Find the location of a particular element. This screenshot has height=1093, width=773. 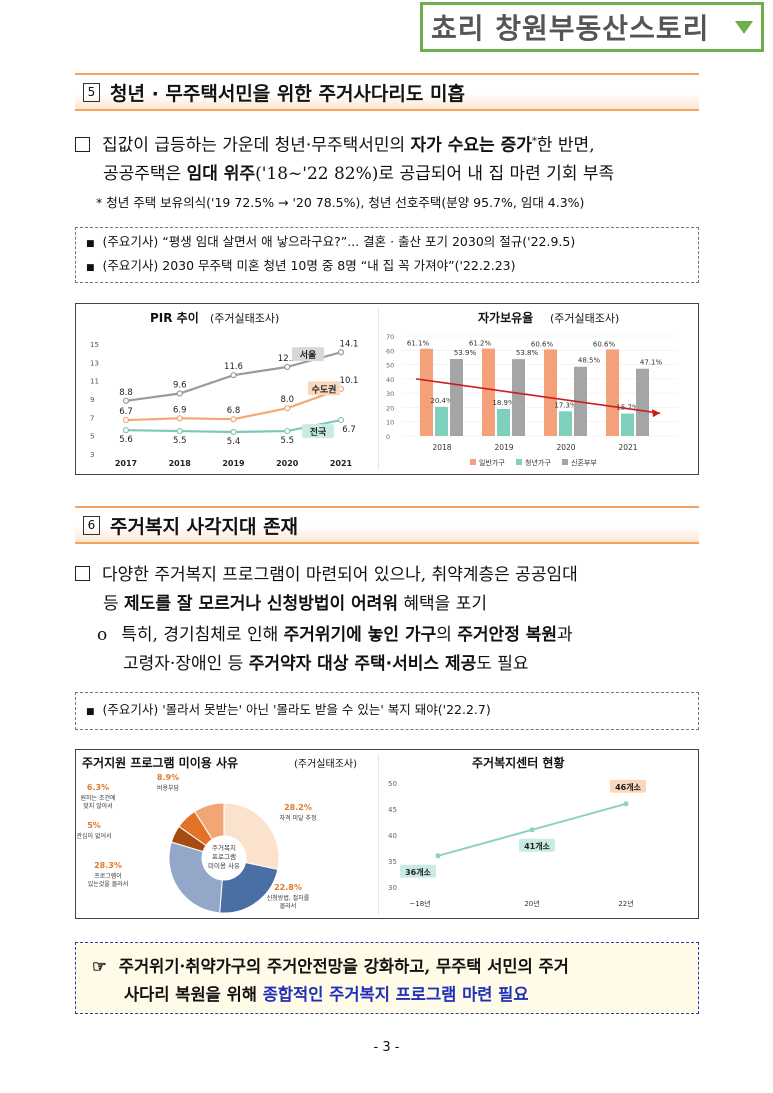

slice-percent: 6.3% is located at coordinates (98, 787).